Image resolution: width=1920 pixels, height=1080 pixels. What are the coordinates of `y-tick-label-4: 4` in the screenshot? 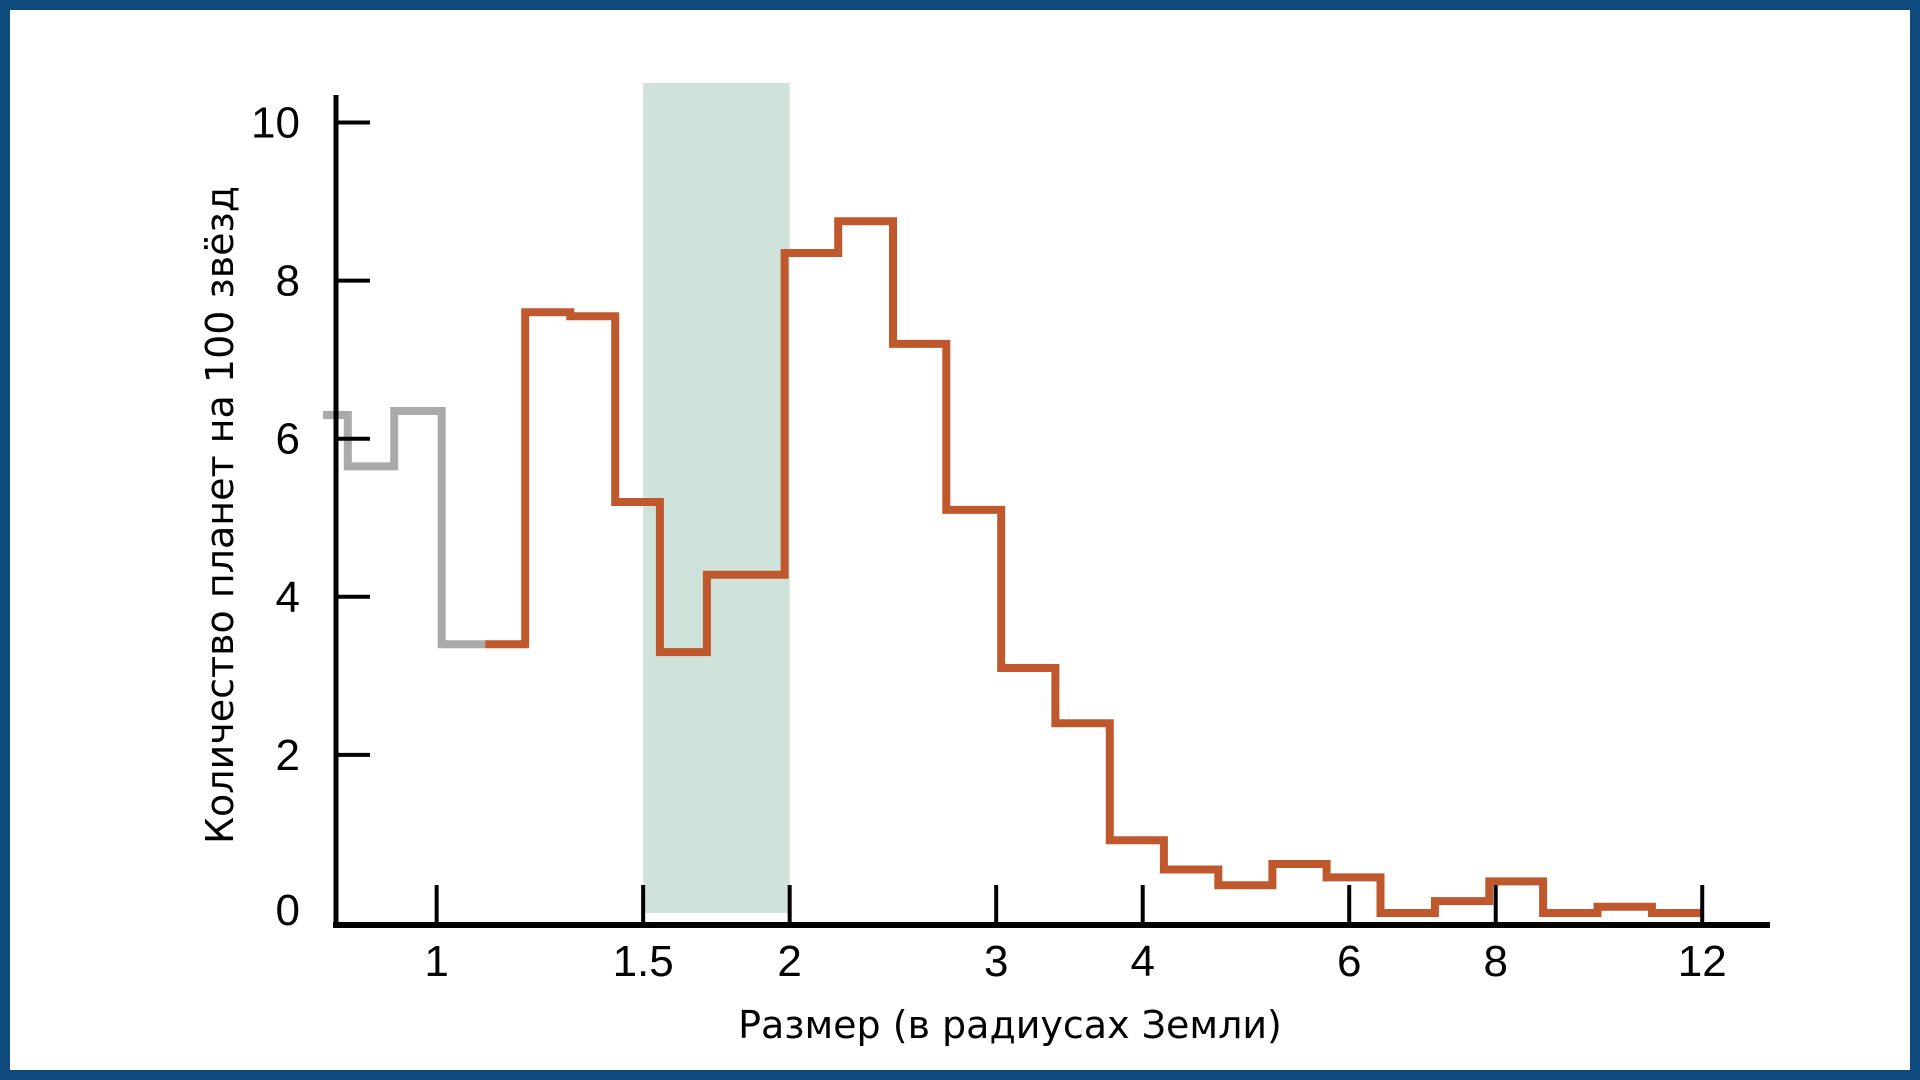 It's located at (288, 597).